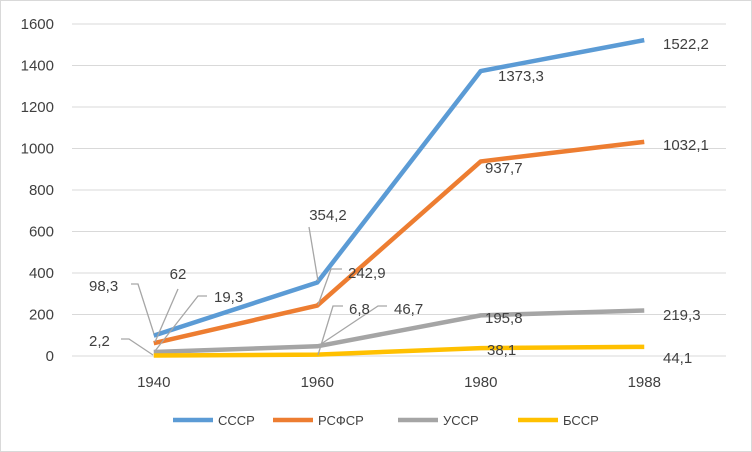  Describe the element at coordinates (37, 66) in the screenshot. I see `y-tick-label: 1400` at that location.